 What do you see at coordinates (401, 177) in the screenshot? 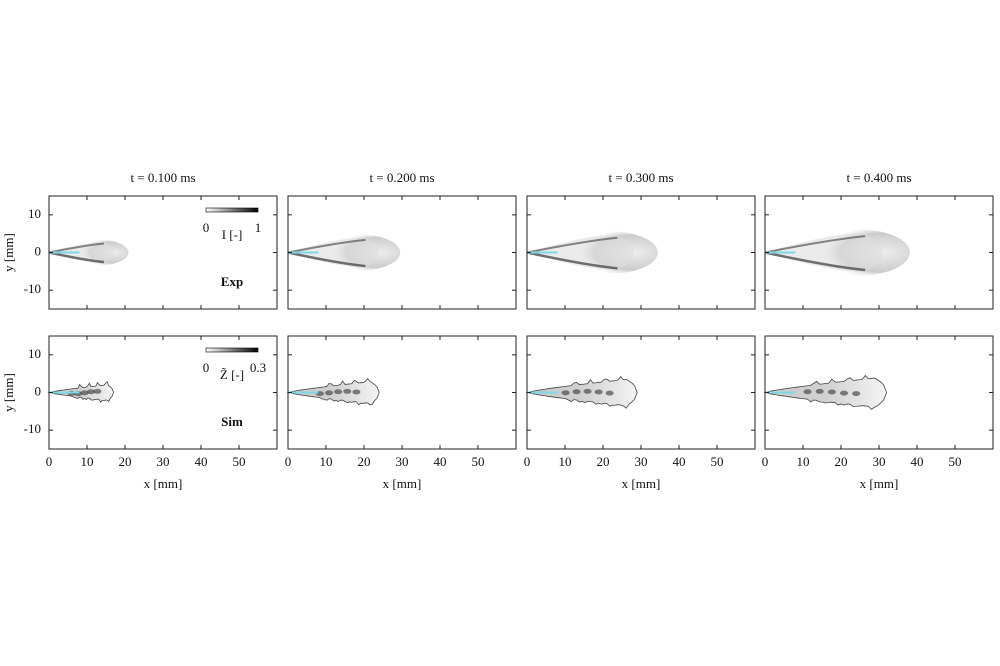
I see `panel-title: t = 0.200 ms` at bounding box center [401, 177].